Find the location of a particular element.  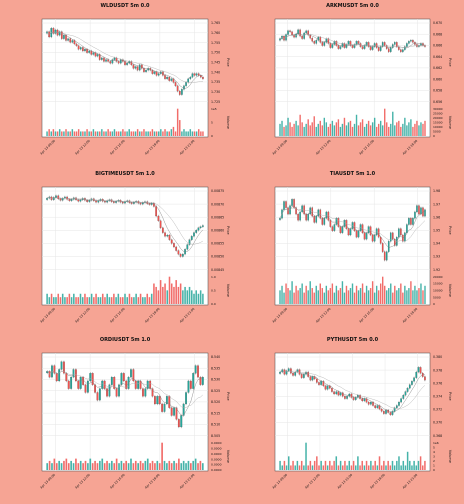

x-tick-label: Apr 13 21:00 is located at coordinates (187, 147).